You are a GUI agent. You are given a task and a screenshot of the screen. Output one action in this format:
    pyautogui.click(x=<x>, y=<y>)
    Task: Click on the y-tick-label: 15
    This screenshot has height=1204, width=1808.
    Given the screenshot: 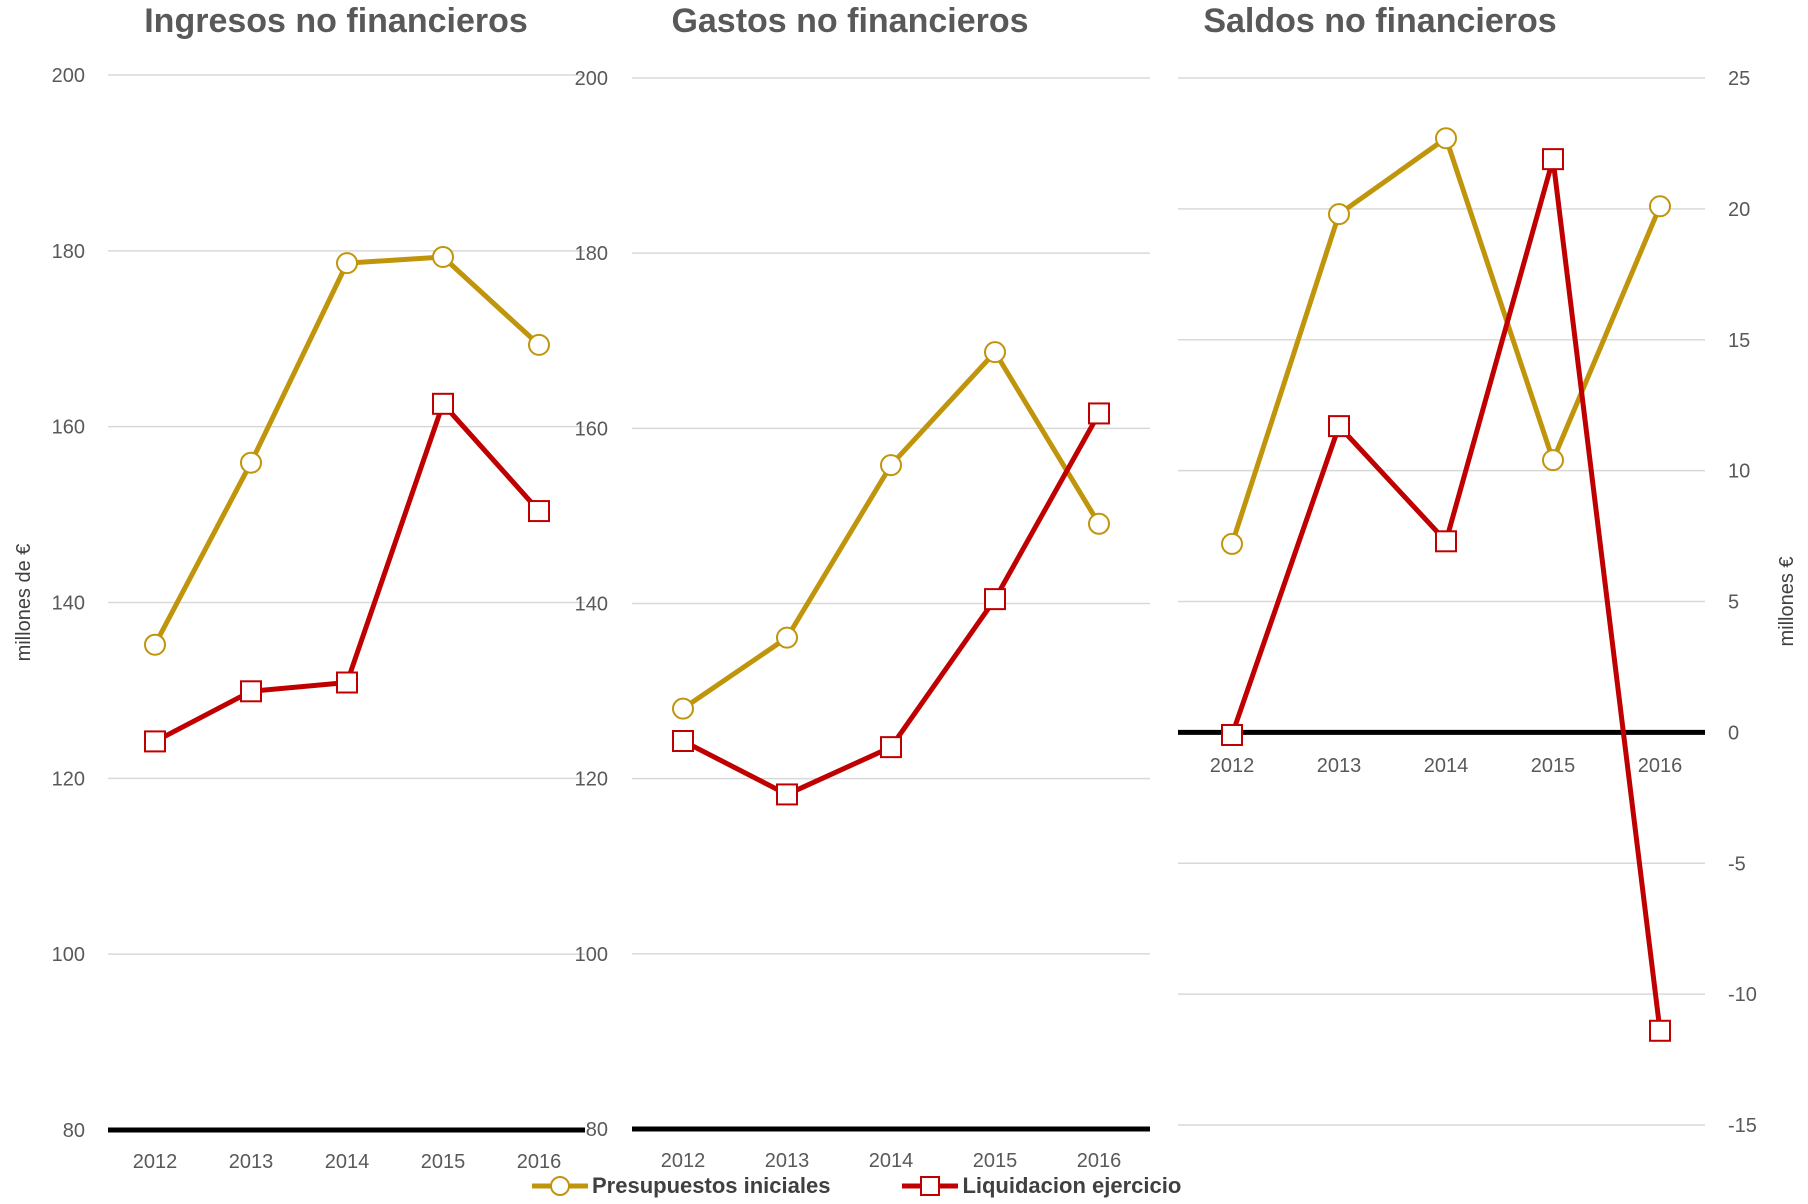 What is the action you would take?
    pyautogui.click(x=1739, y=341)
    